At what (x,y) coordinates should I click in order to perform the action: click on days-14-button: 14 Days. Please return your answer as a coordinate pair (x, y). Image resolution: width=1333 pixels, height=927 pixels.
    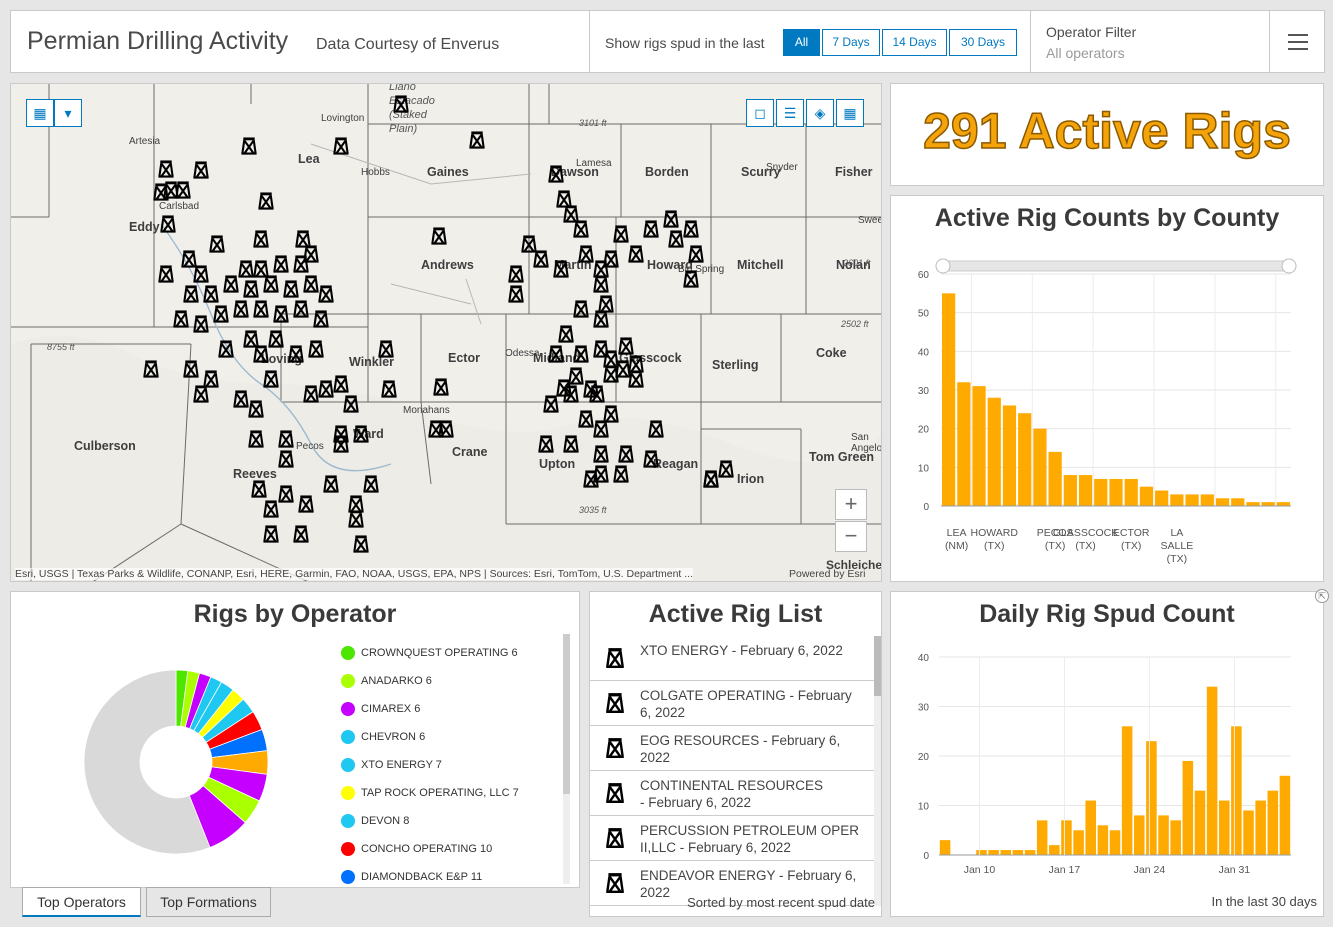
    Looking at the image, I should click on (914, 42).